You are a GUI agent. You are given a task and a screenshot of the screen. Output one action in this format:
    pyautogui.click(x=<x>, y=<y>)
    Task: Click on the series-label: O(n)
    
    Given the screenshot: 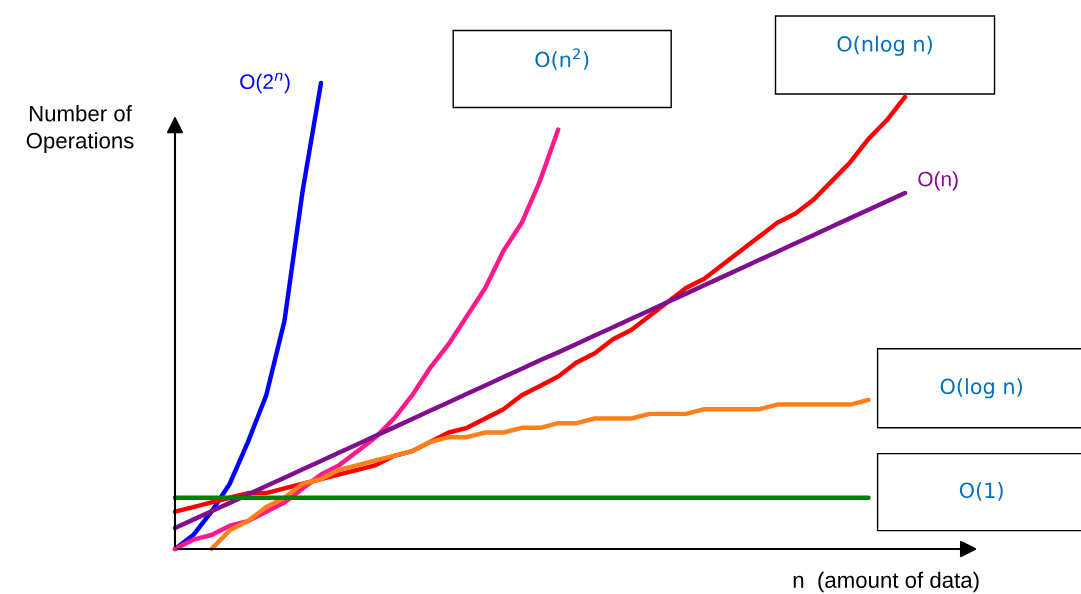 What is the action you would take?
    pyautogui.click(x=938, y=181)
    